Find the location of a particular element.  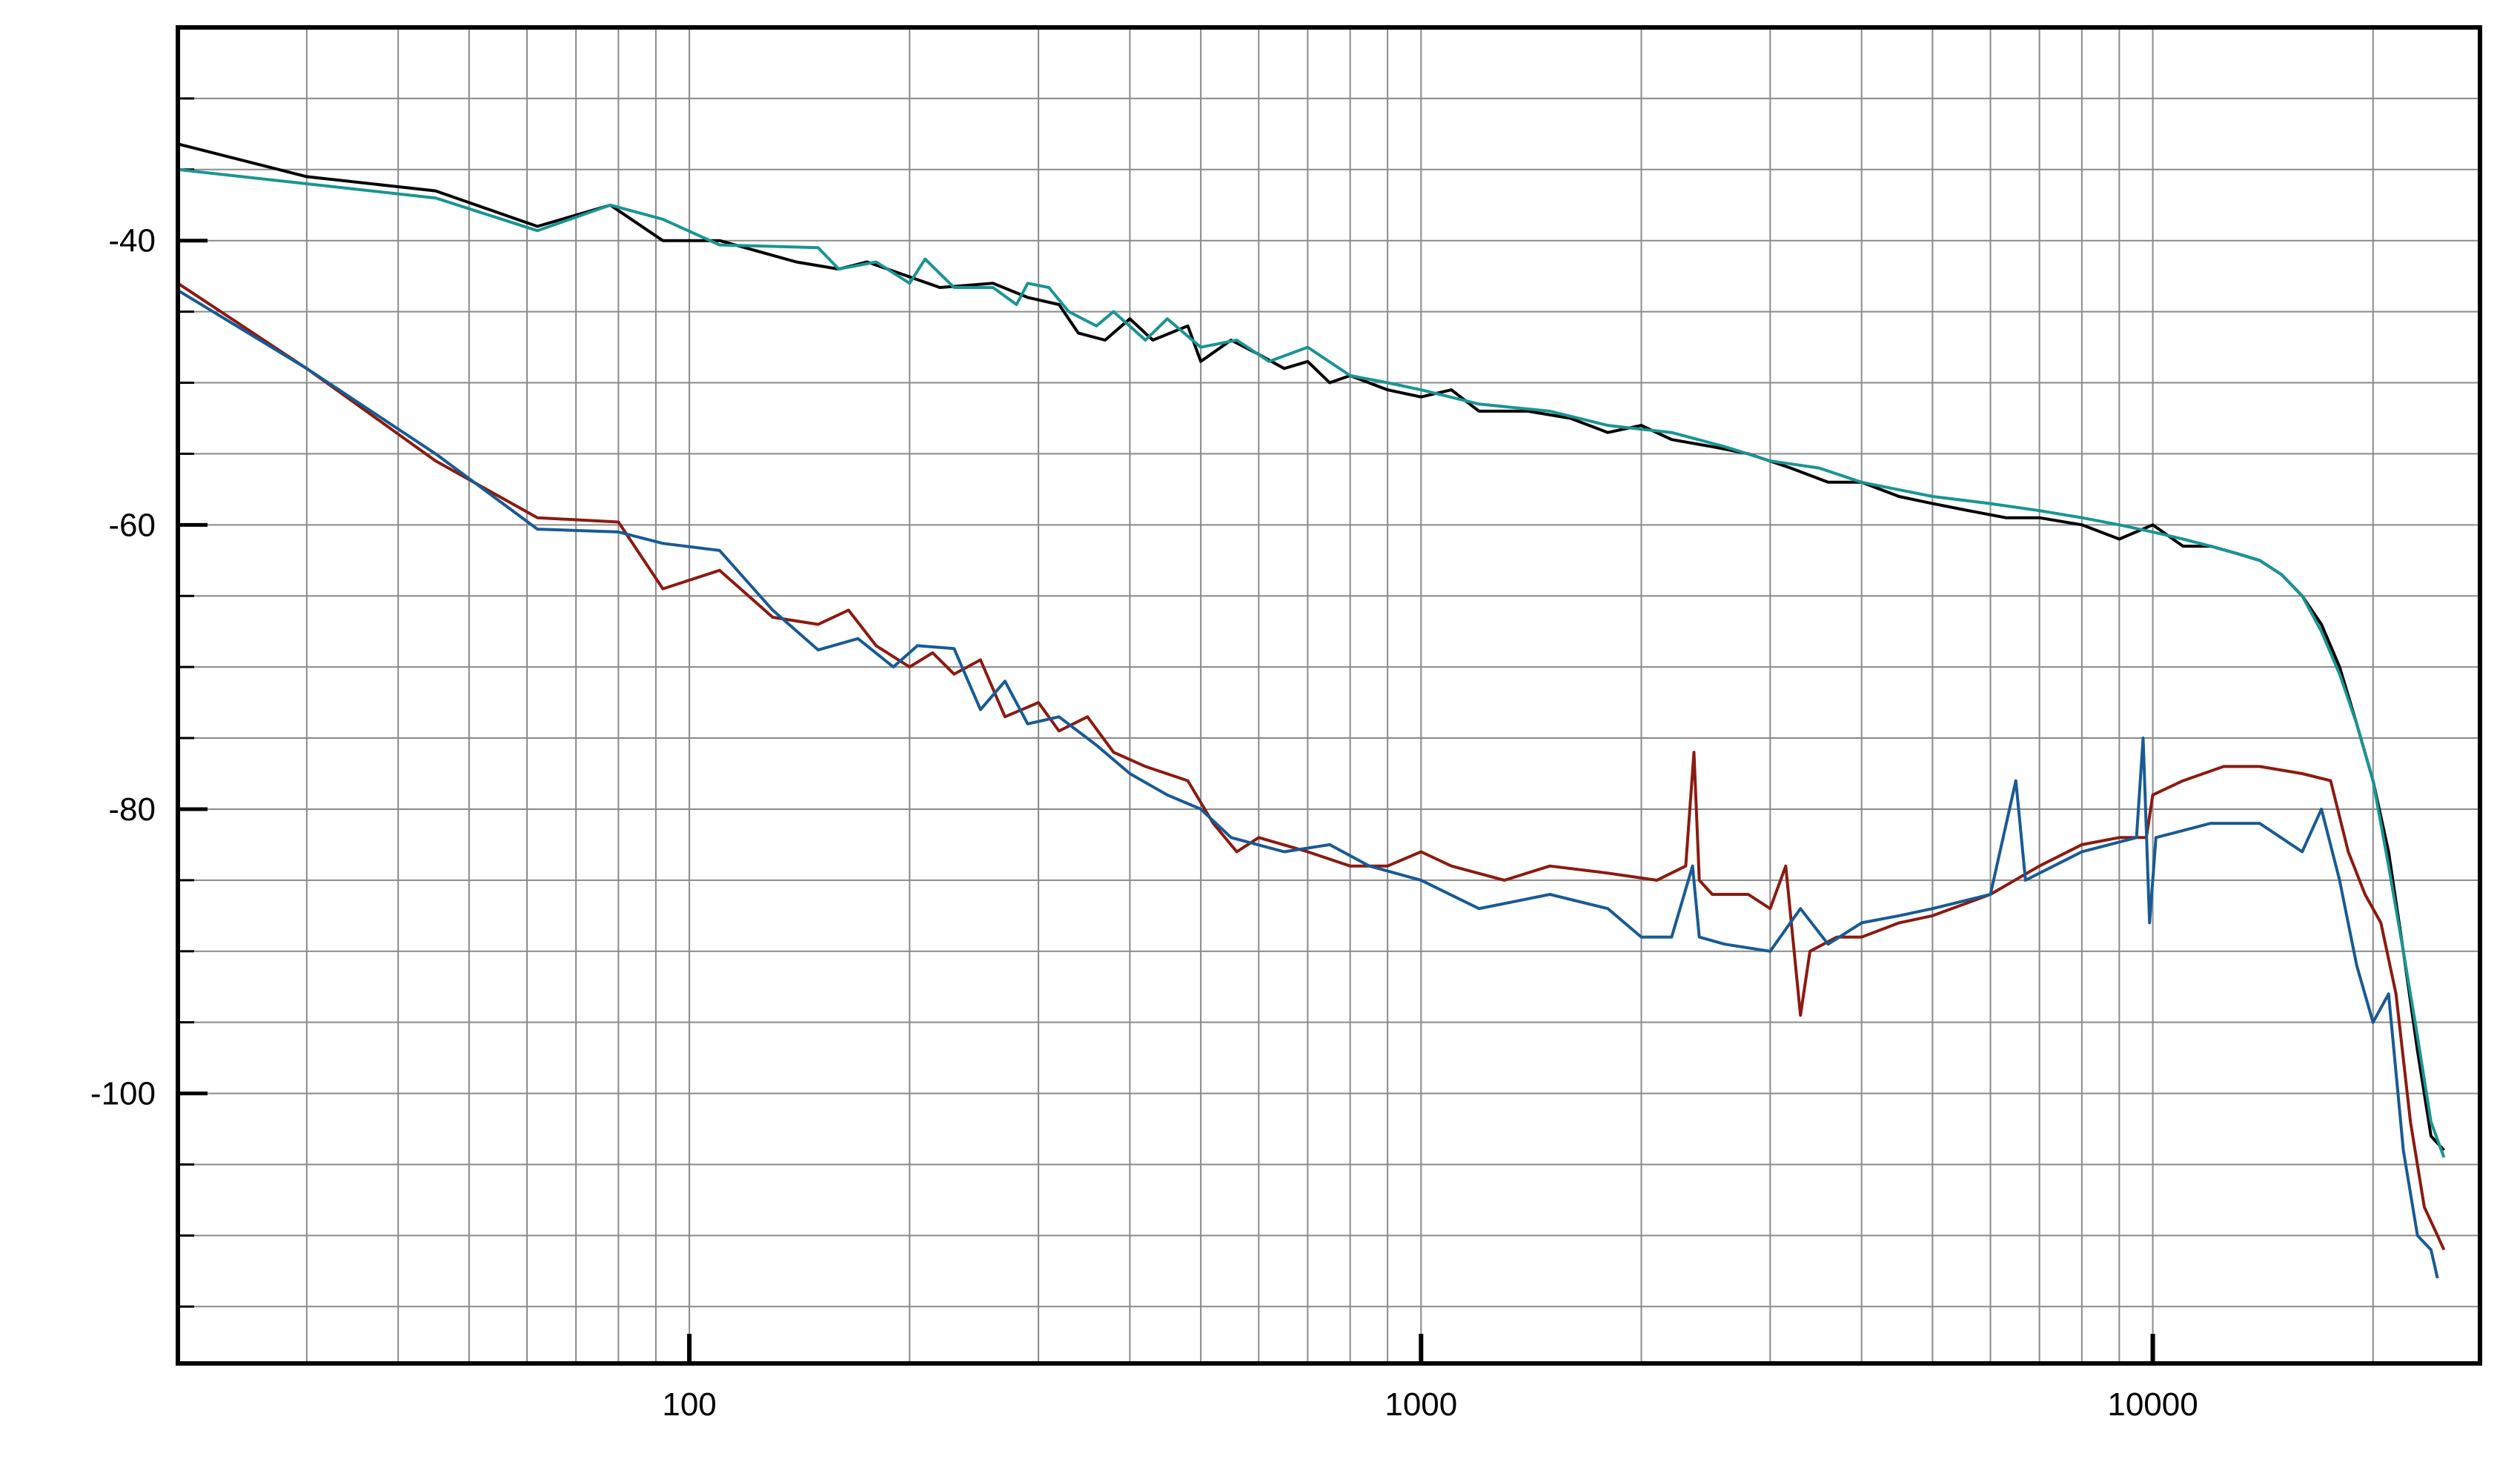

x-tick-label: 1000 is located at coordinates (1421, 1404).